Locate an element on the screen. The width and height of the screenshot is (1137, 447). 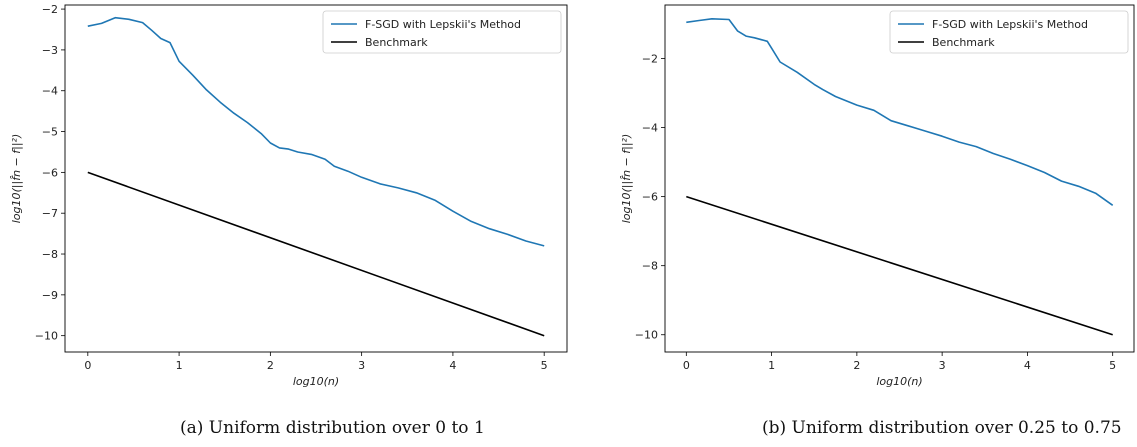
y-tick-label: −5 is located at coordinates (50, 132).